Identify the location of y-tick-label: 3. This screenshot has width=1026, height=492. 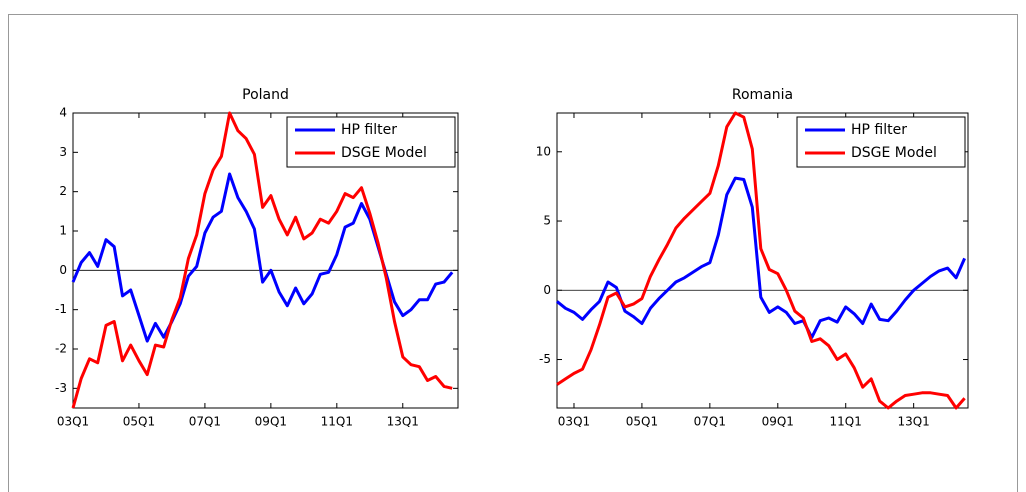
(63, 152).